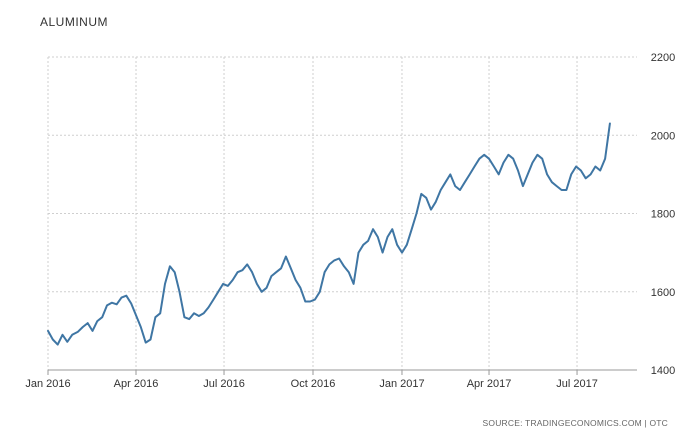 This screenshot has width=700, height=445. What do you see at coordinates (136, 384) in the screenshot?
I see `x-tick-label: Apr 2016` at bounding box center [136, 384].